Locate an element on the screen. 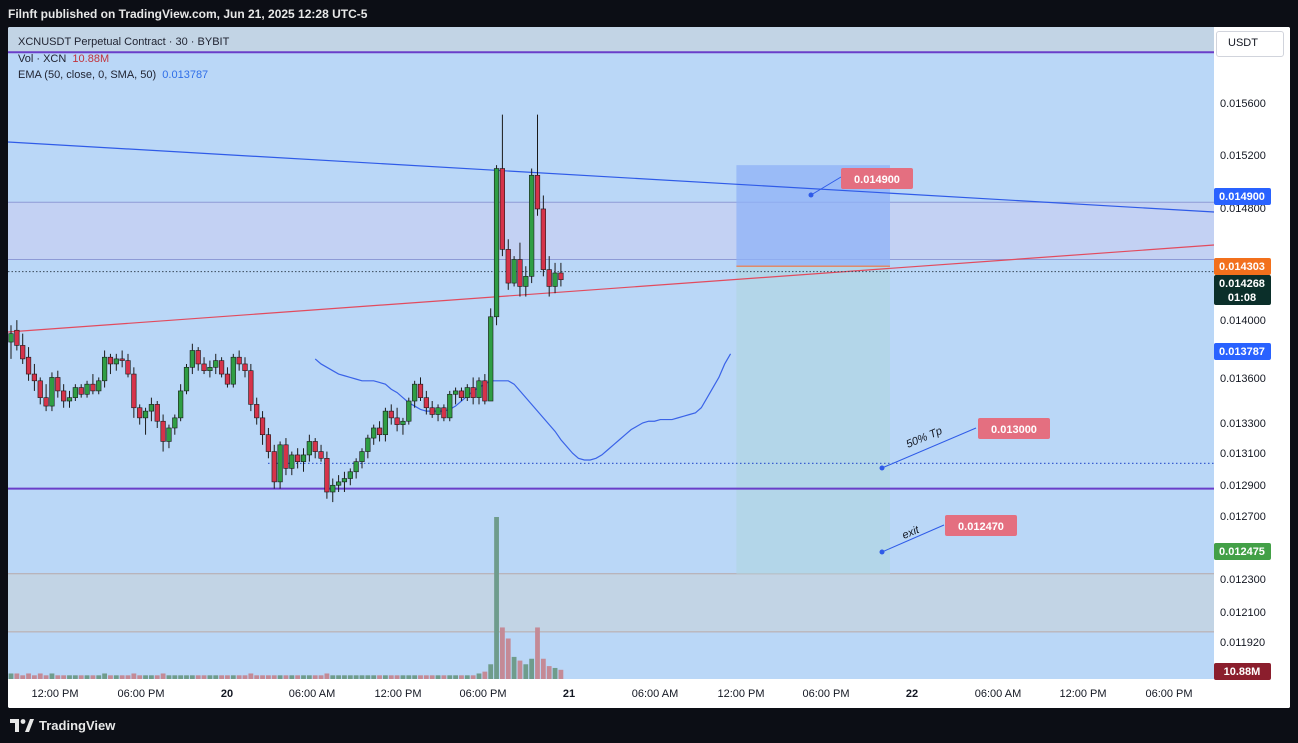 This screenshot has height=743, width=1298. tradingview-logo: TradingView is located at coordinates (62, 725).